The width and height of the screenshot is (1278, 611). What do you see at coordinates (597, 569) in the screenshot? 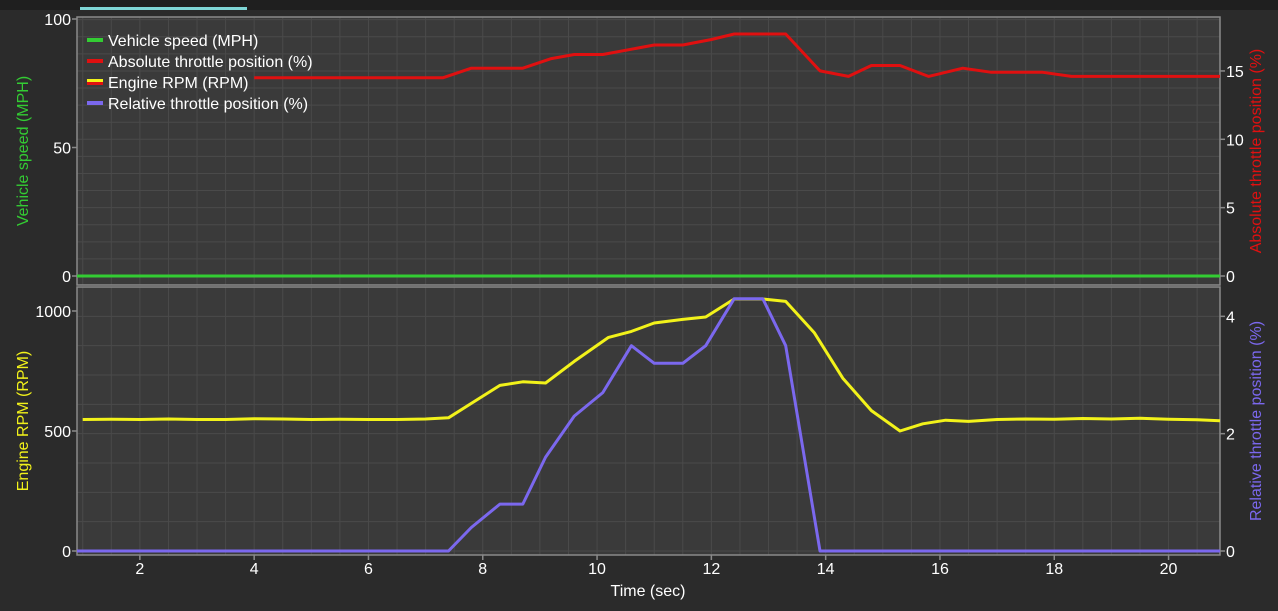
I see `x-tick-label: 10` at bounding box center [597, 569].